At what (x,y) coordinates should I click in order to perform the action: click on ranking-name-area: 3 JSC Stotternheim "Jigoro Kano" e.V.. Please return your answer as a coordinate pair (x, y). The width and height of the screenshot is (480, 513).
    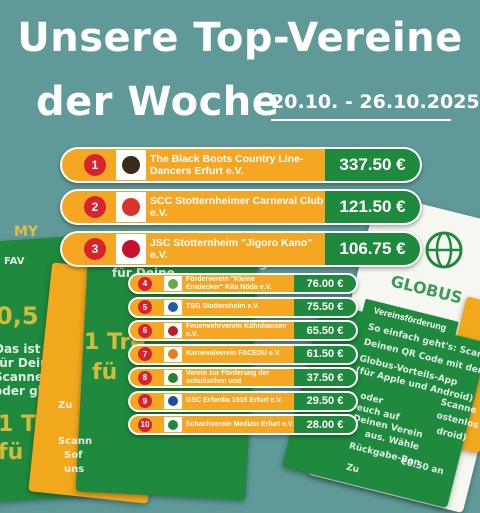
    Looking at the image, I should click on (193, 249).